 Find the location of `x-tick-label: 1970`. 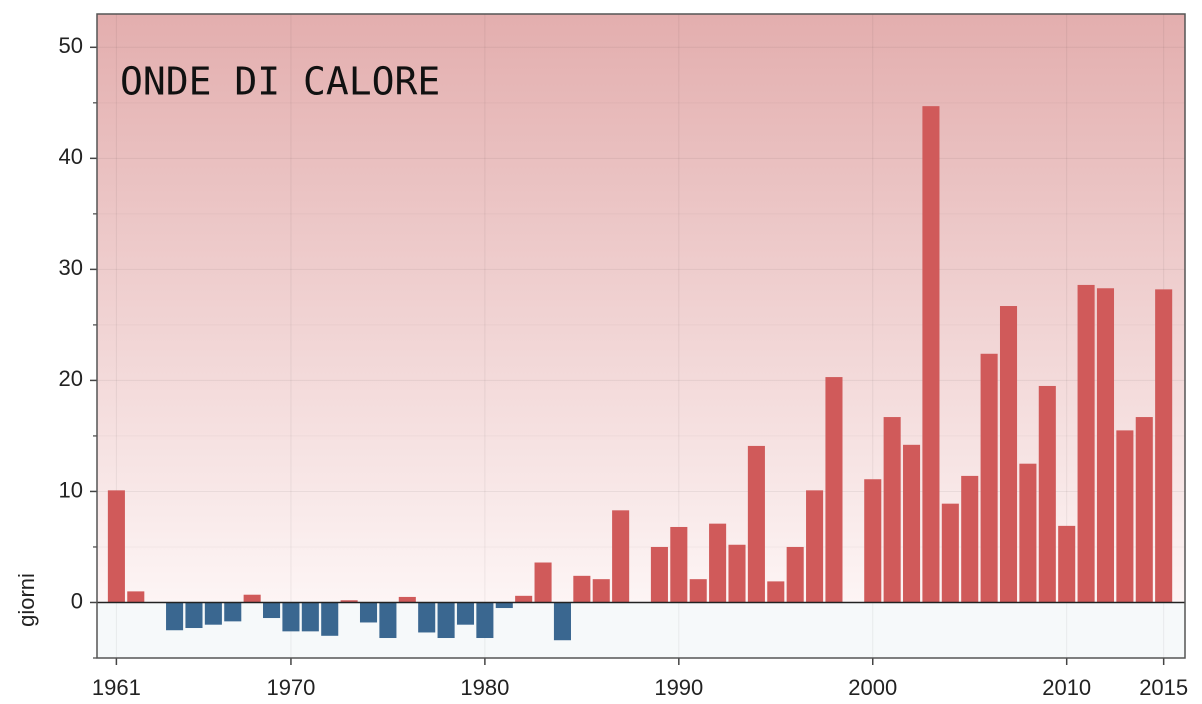

x-tick-label: 1970 is located at coordinates (290, 687).